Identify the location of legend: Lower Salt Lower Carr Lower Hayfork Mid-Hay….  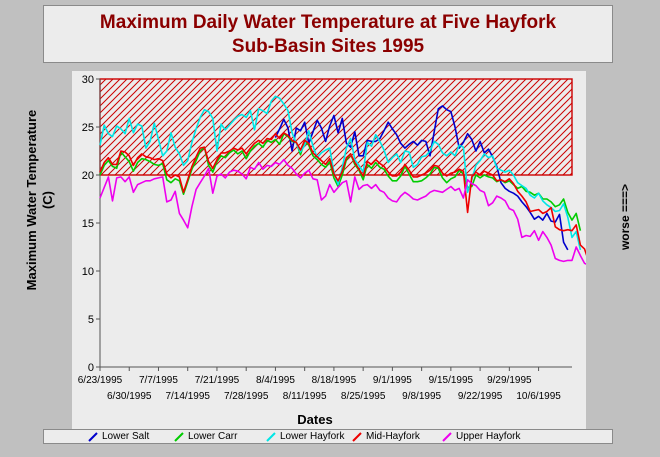
(328, 436).